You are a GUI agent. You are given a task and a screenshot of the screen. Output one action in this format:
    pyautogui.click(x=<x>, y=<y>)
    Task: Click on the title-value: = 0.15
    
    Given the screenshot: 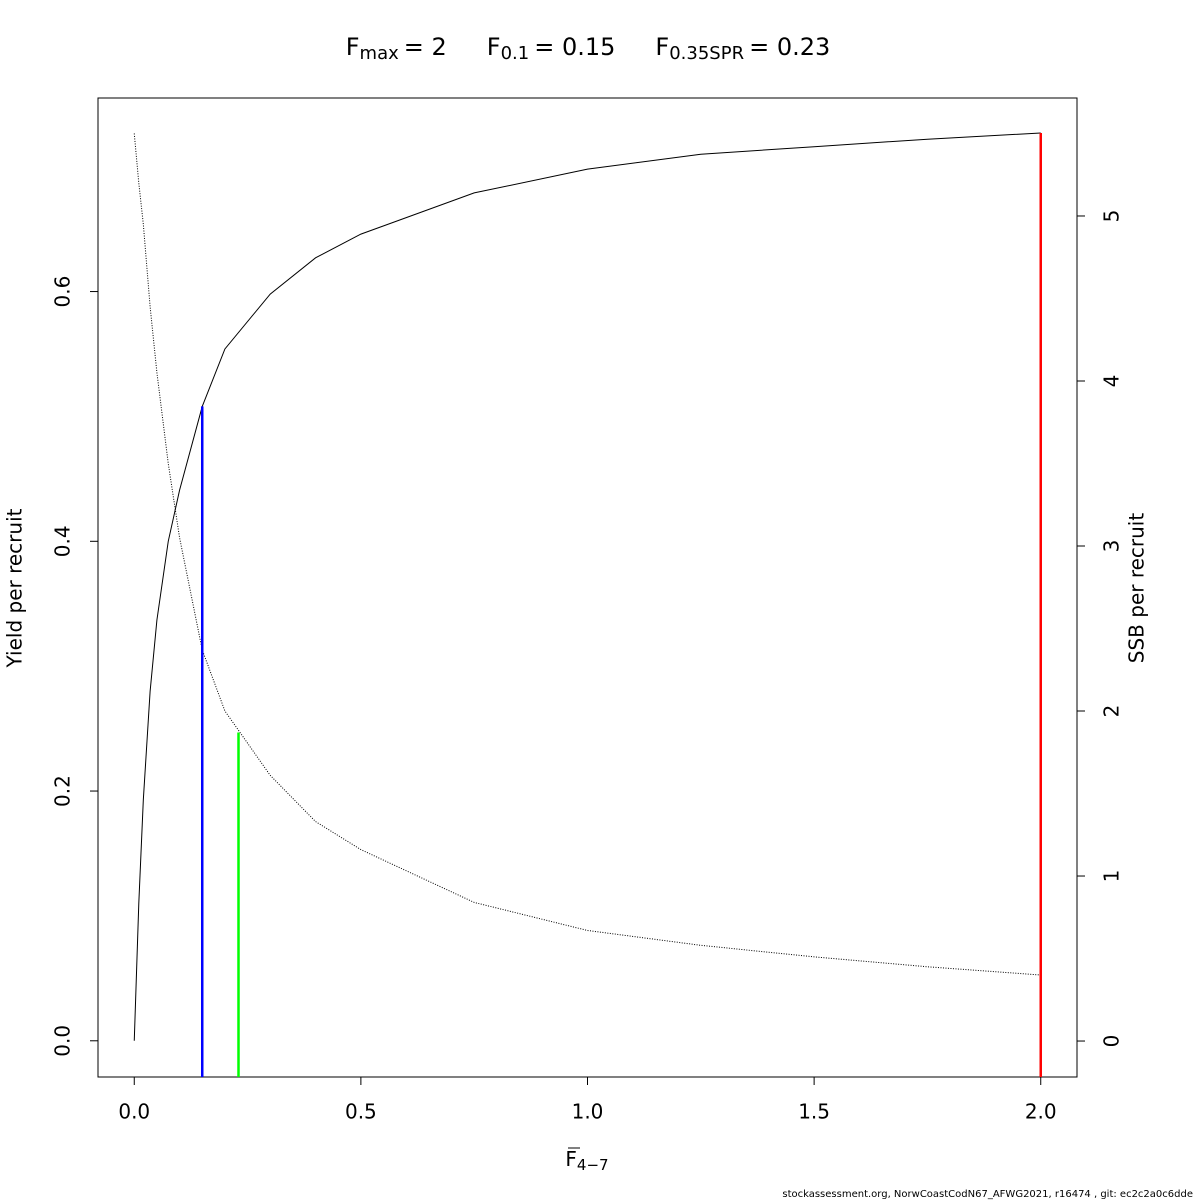 What is the action you would take?
    pyautogui.click(x=574, y=47)
    